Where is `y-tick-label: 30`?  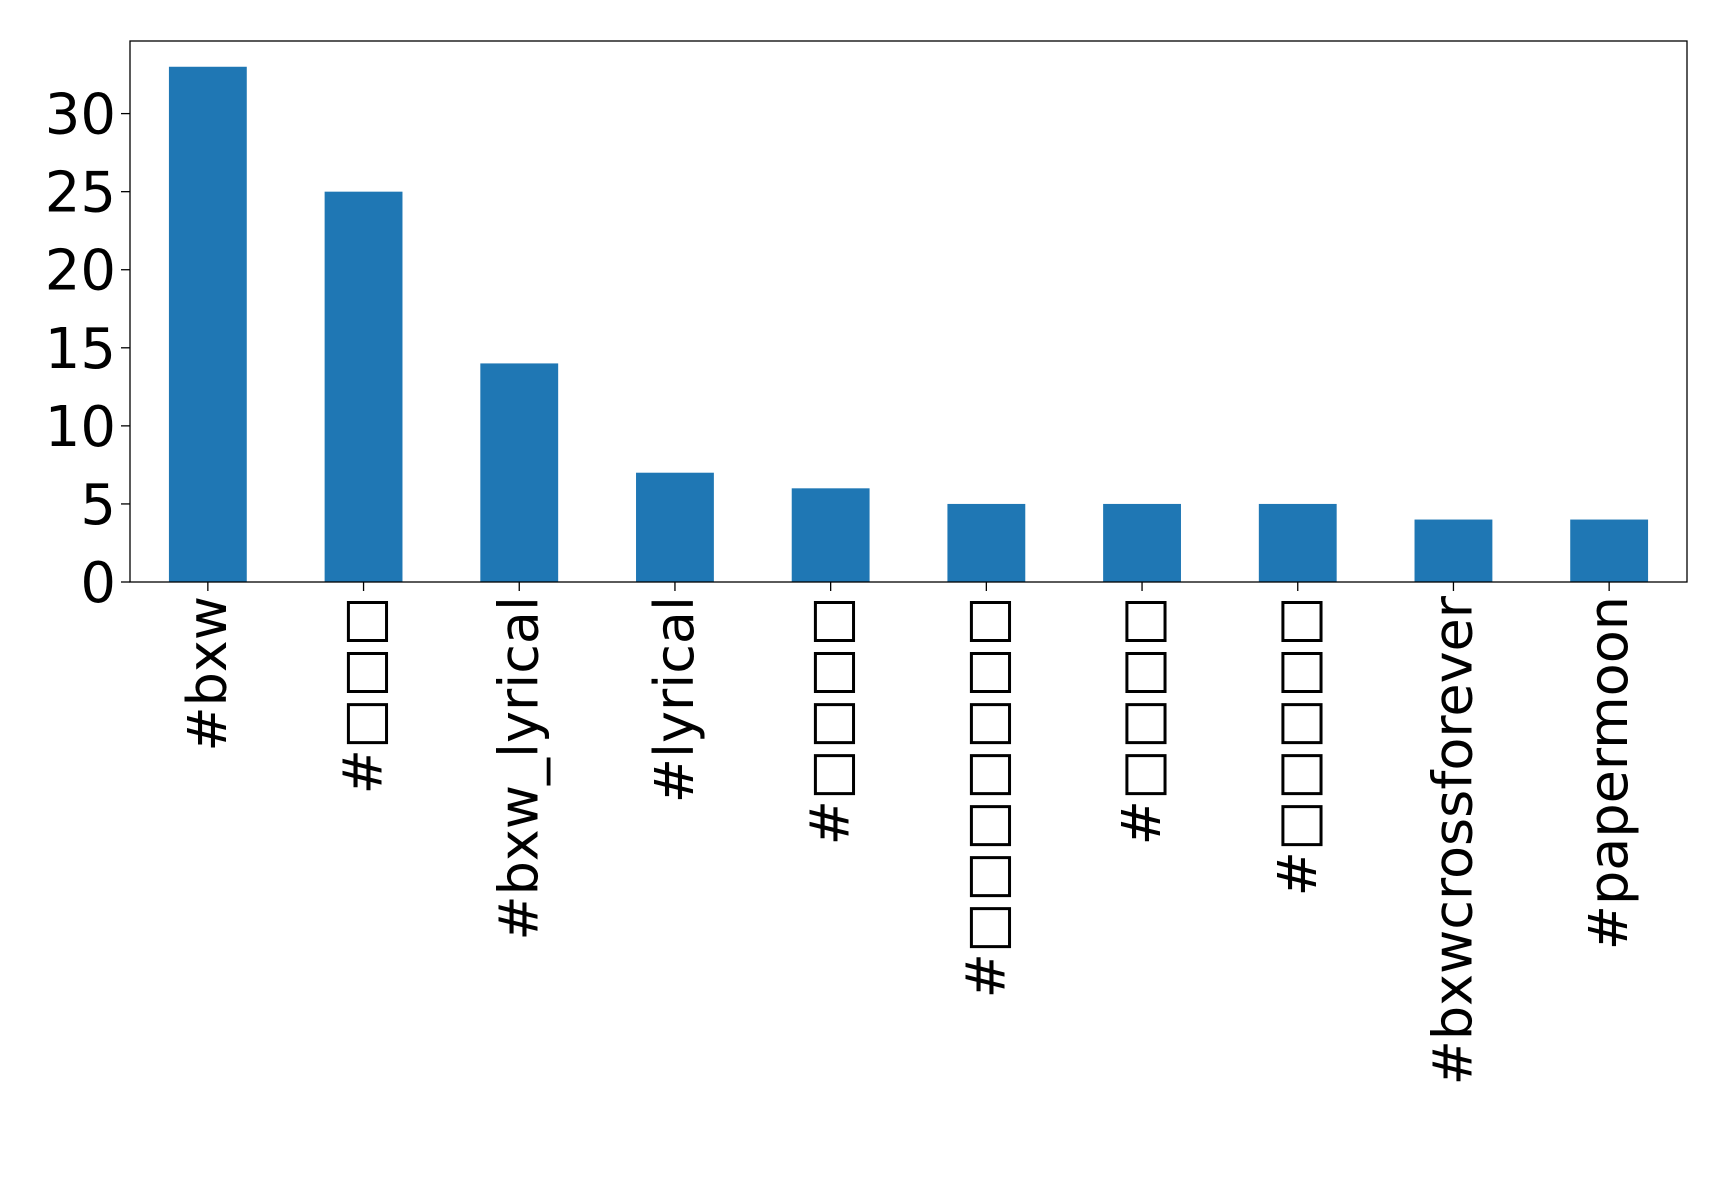
y-tick-label: 30 is located at coordinates (80, 115).